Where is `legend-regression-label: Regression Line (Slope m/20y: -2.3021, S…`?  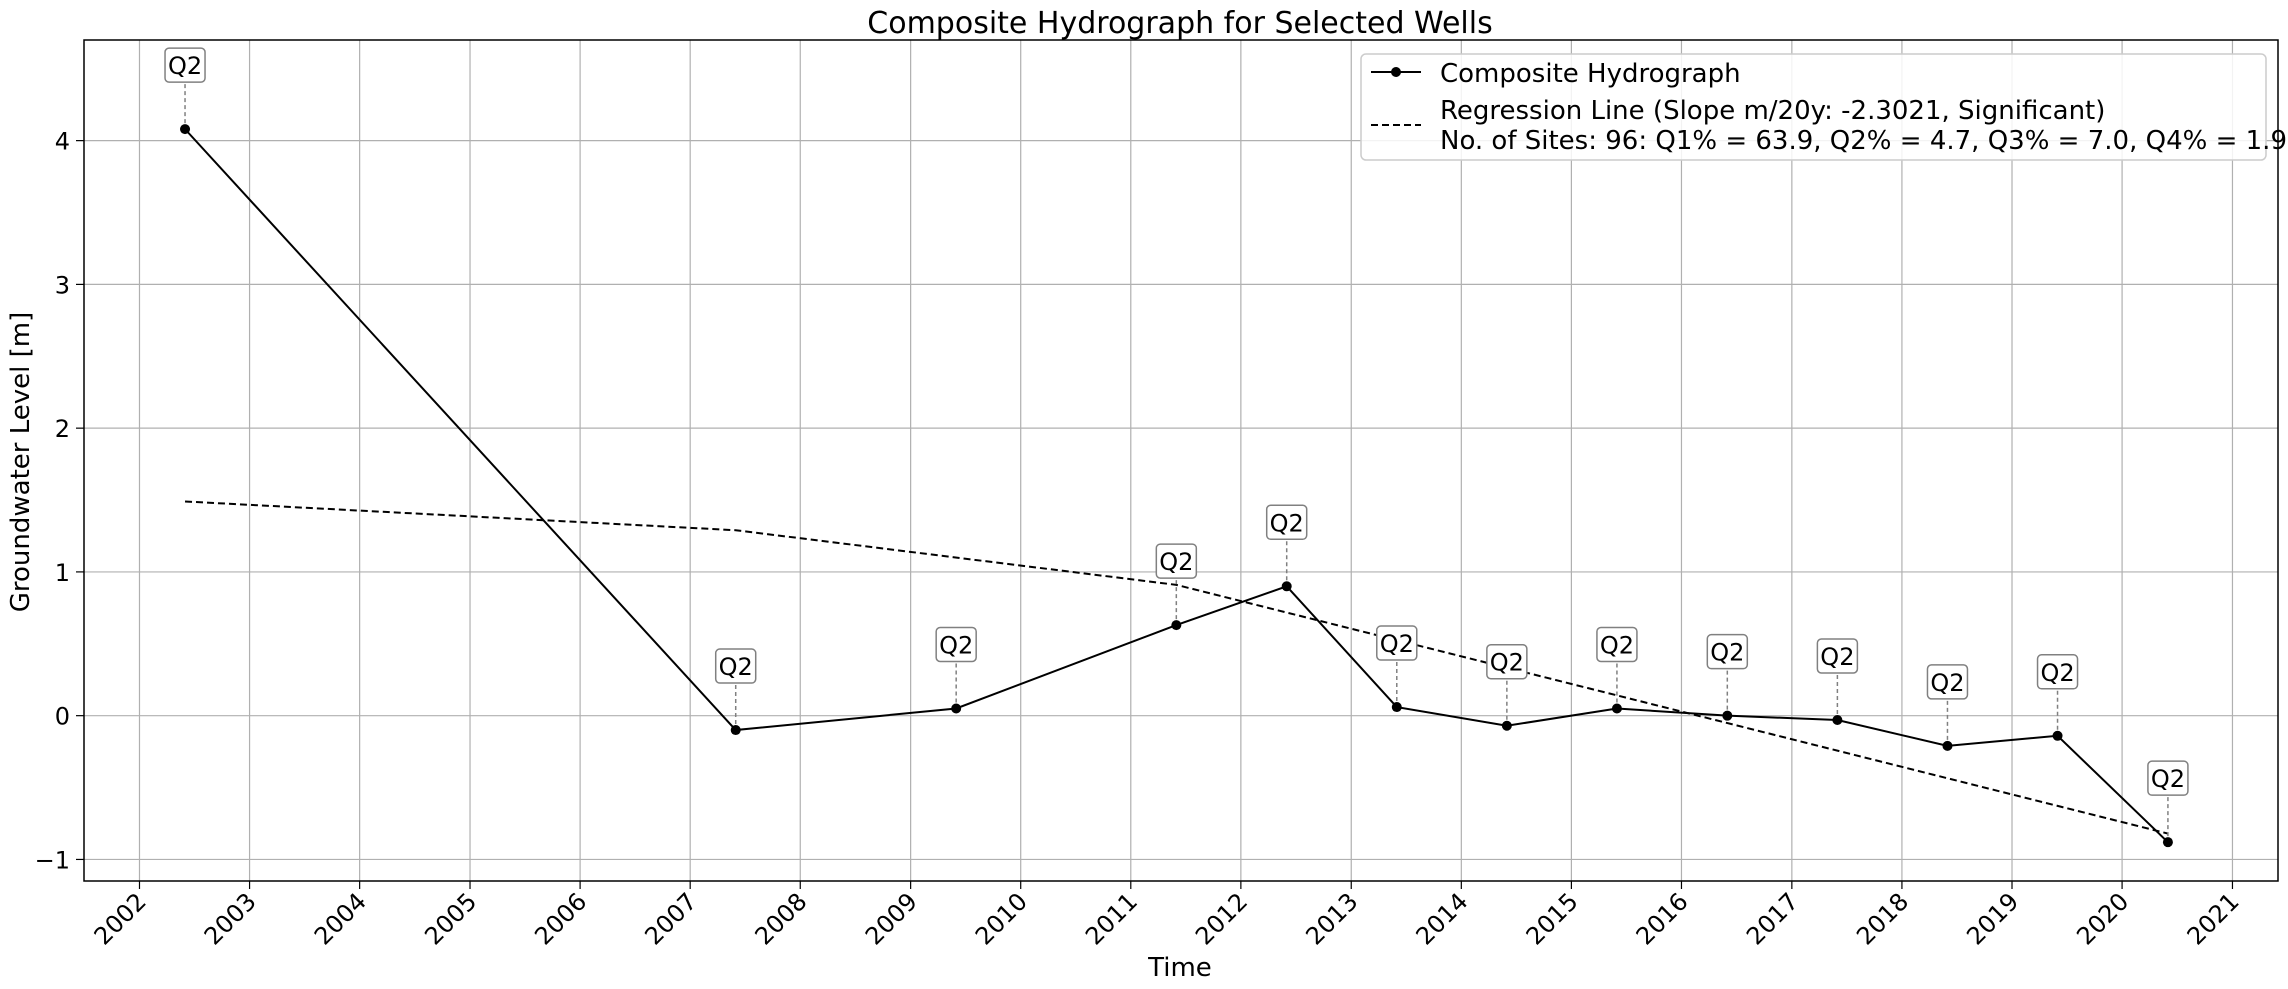 legend-regression-label: Regression Line (Slope m/20y: -2.3021, S… is located at coordinates (1772, 111).